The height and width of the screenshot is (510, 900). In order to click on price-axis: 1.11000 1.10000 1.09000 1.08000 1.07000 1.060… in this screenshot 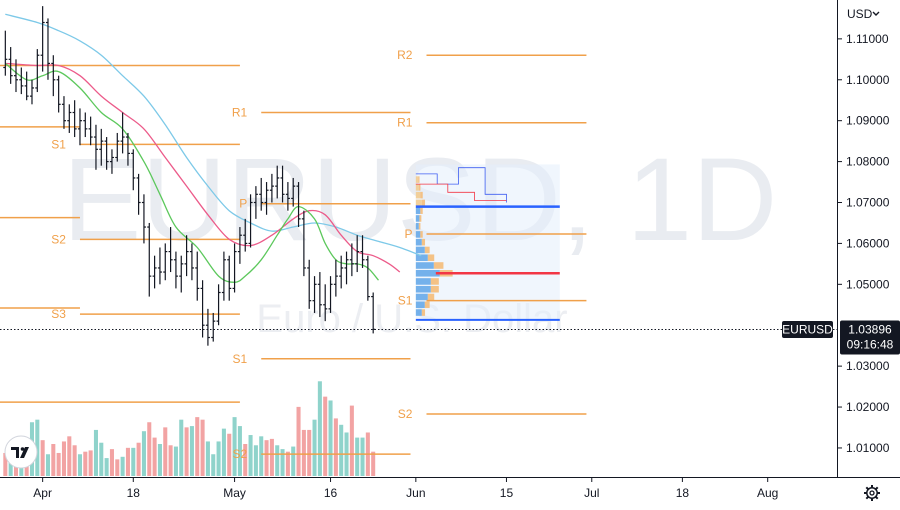, I will do `click(863, 243)`.